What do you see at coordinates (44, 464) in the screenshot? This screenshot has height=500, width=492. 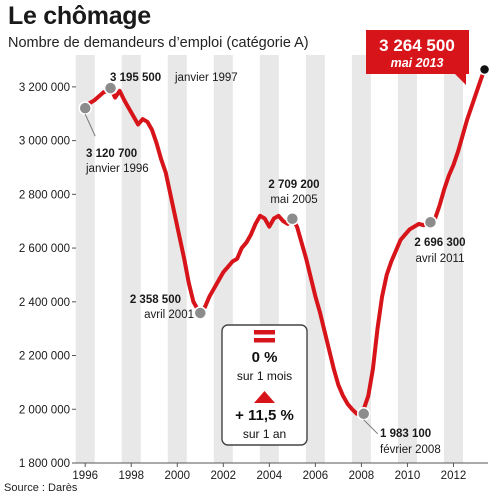 I see `y-tick-label: 1 800 000` at bounding box center [44, 464].